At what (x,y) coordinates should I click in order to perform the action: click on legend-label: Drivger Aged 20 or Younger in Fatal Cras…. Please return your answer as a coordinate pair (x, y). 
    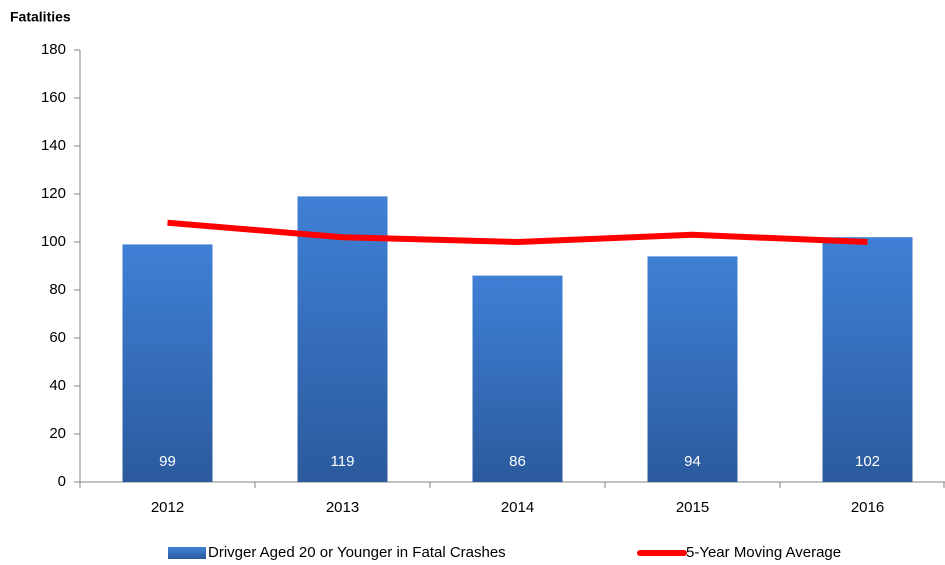
    Looking at the image, I should click on (357, 552).